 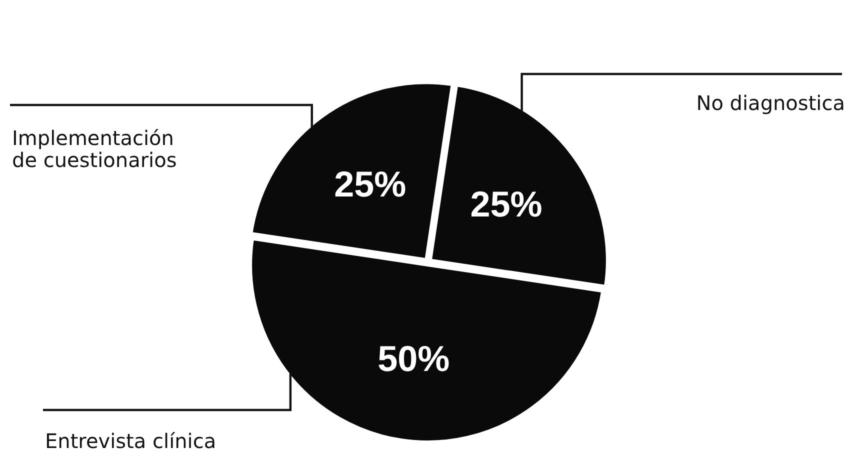 I want to click on slice-label: No diagnostica, so click(x=770, y=103).